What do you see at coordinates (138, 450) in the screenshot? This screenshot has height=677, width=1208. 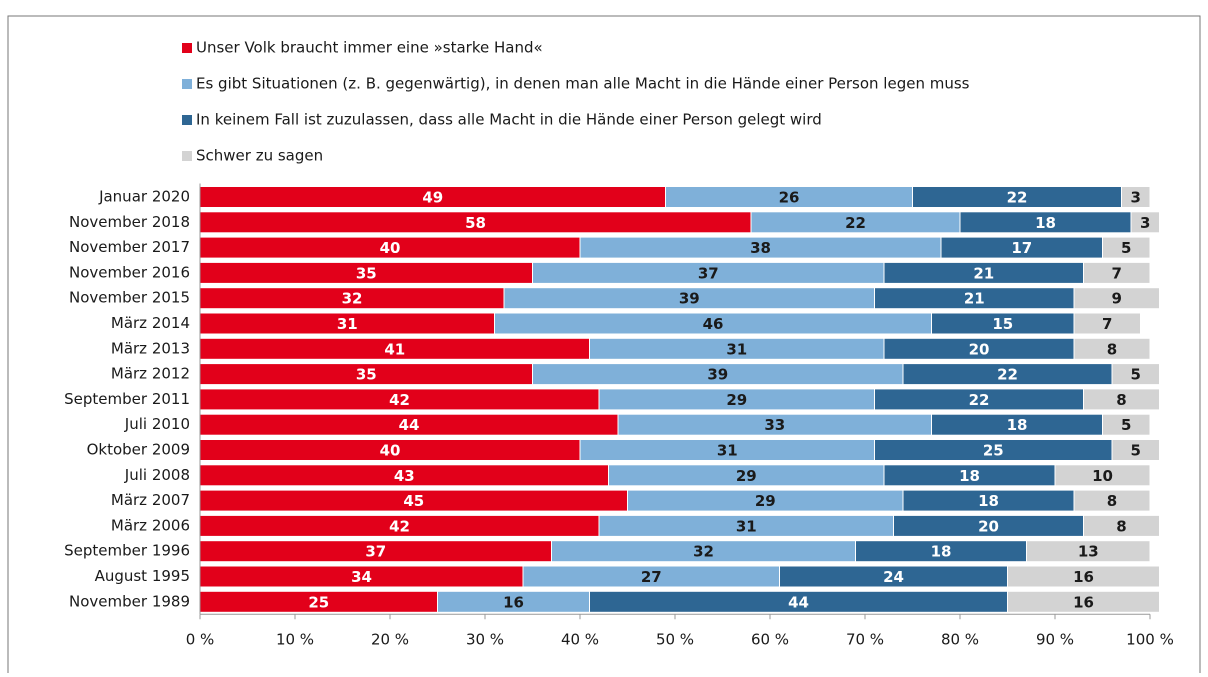 I see `y-tick-label: Oktober 2009` at bounding box center [138, 450].